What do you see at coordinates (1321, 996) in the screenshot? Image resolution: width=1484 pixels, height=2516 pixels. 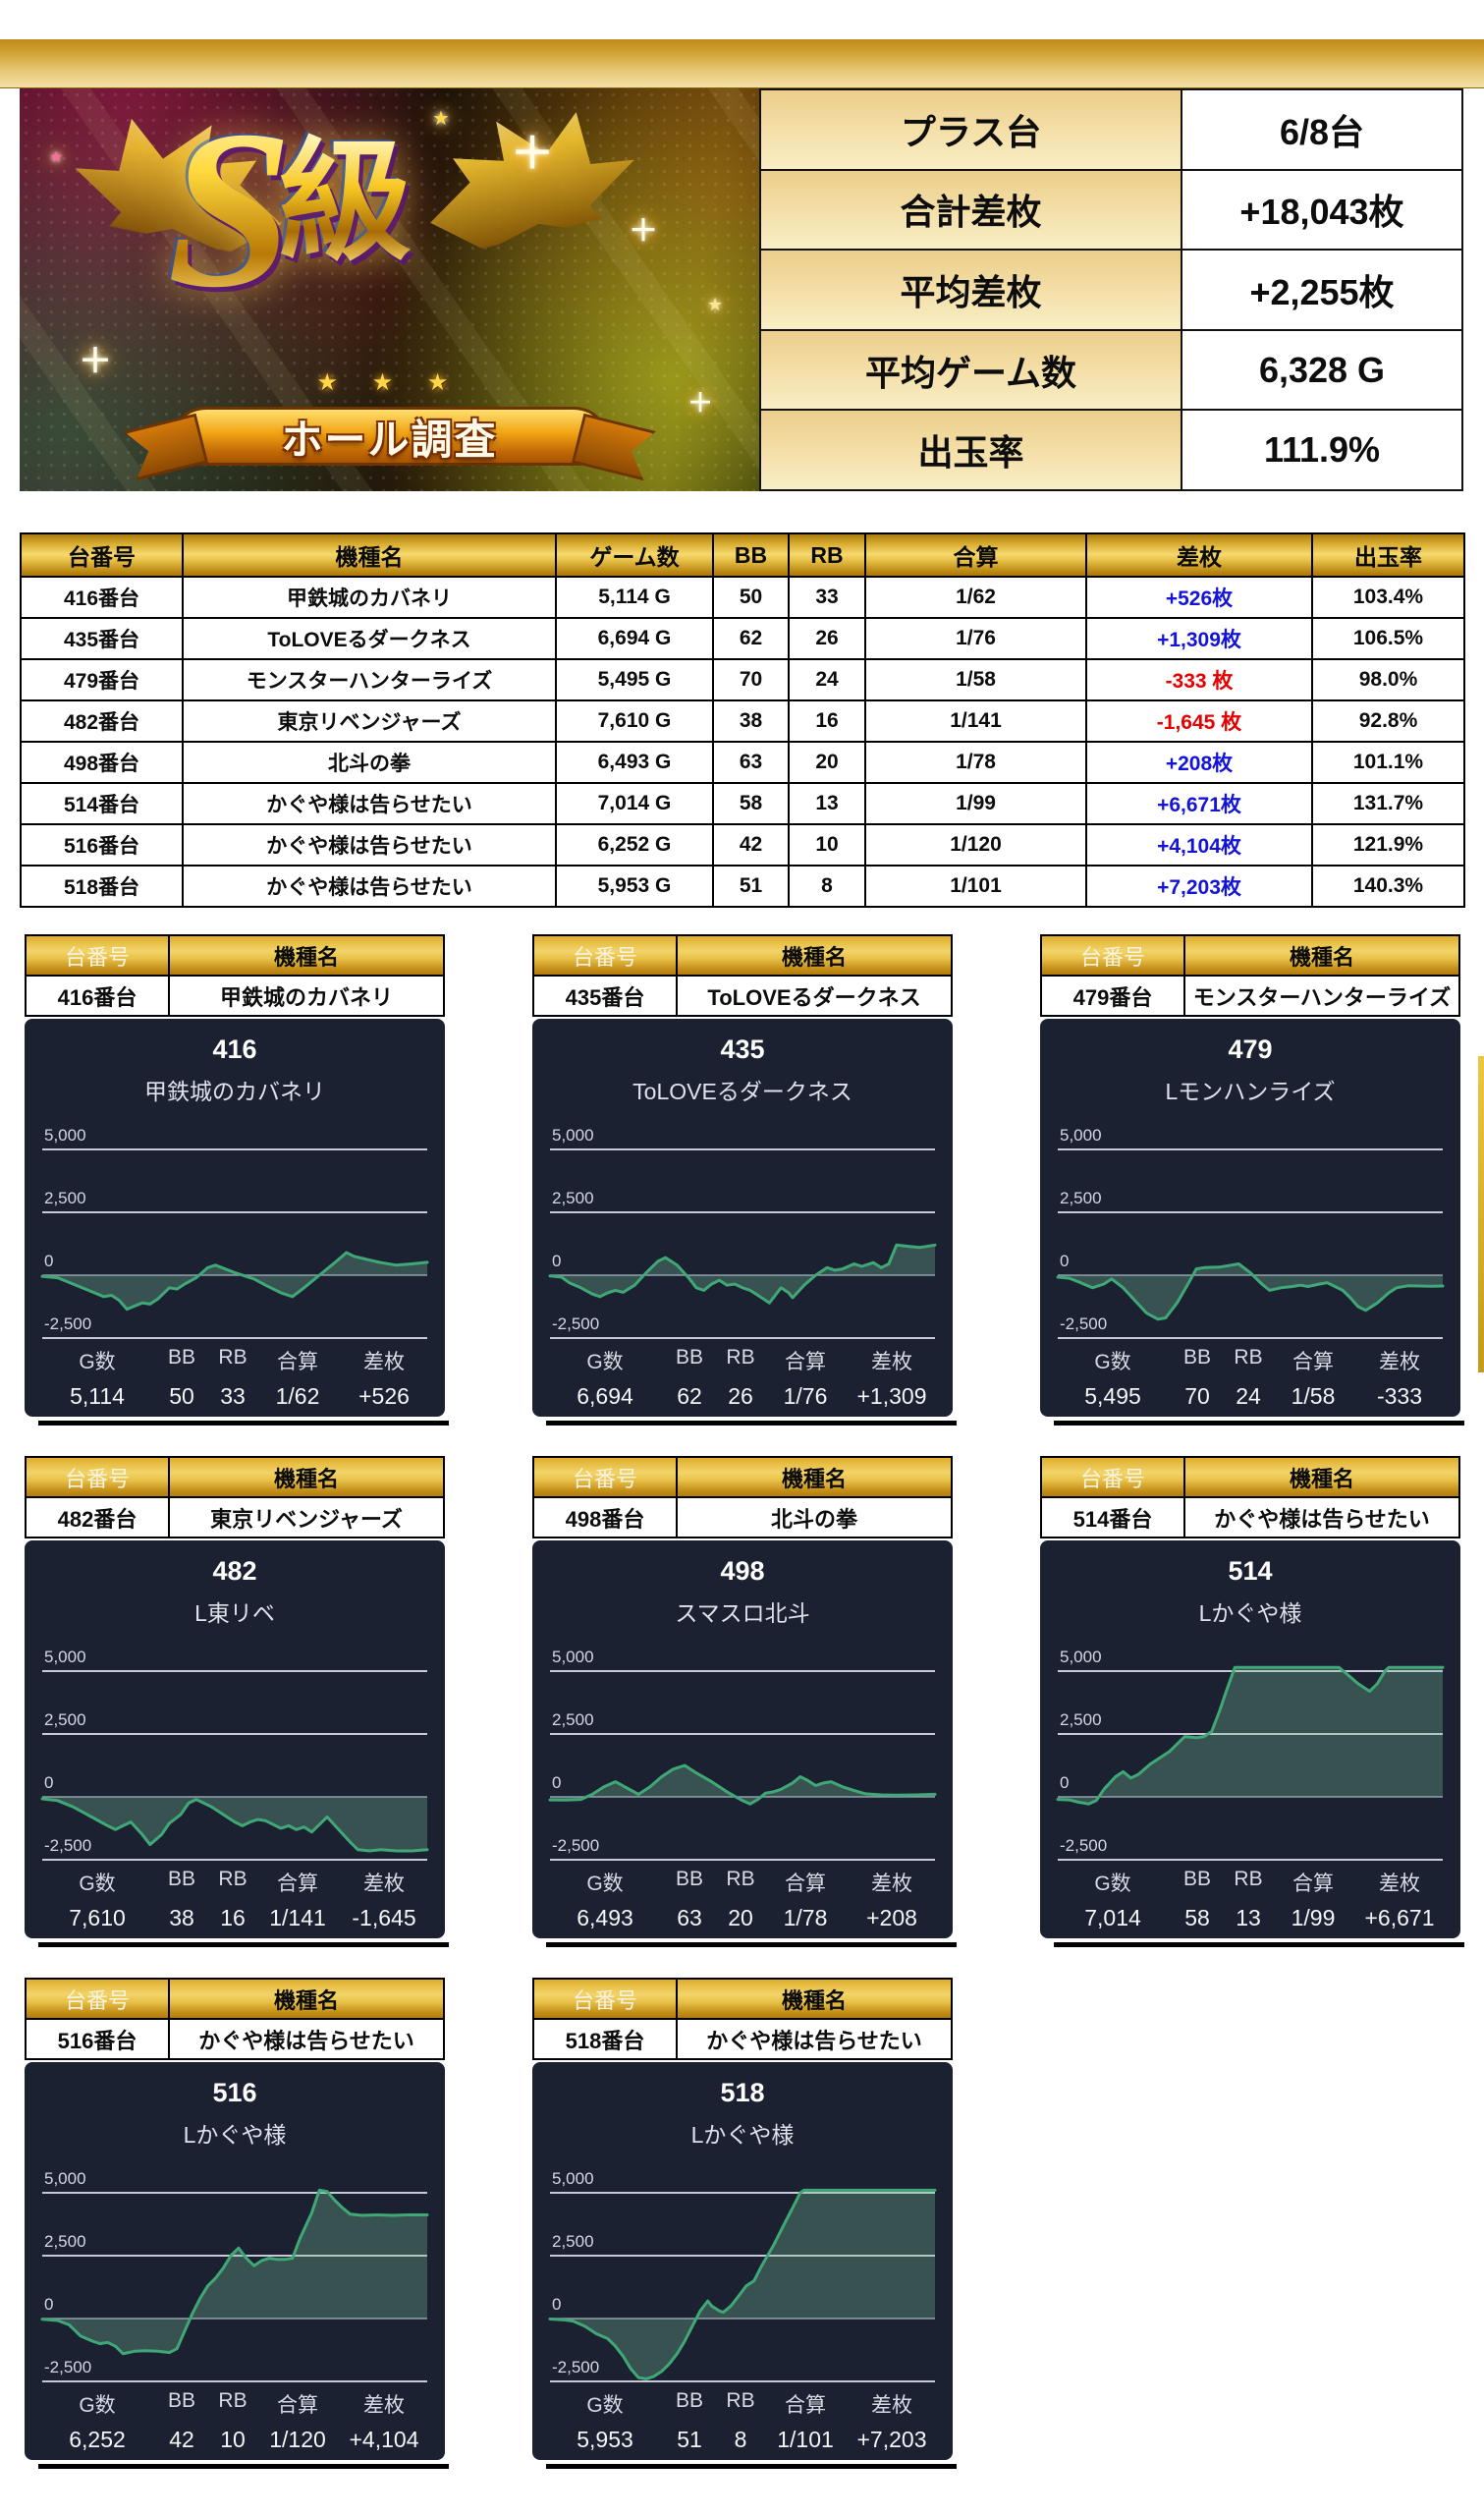 I see `card-kishu-value: モンスターハンターライズ` at bounding box center [1321, 996].